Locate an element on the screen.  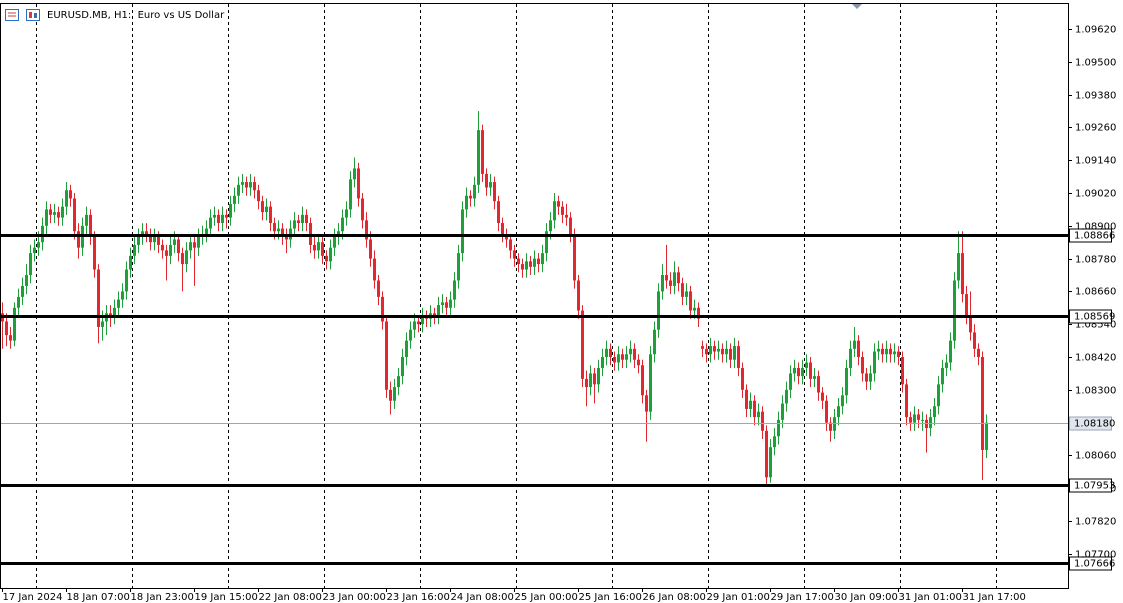
y-tick-label: 1.08300 is located at coordinates (1095, 391).